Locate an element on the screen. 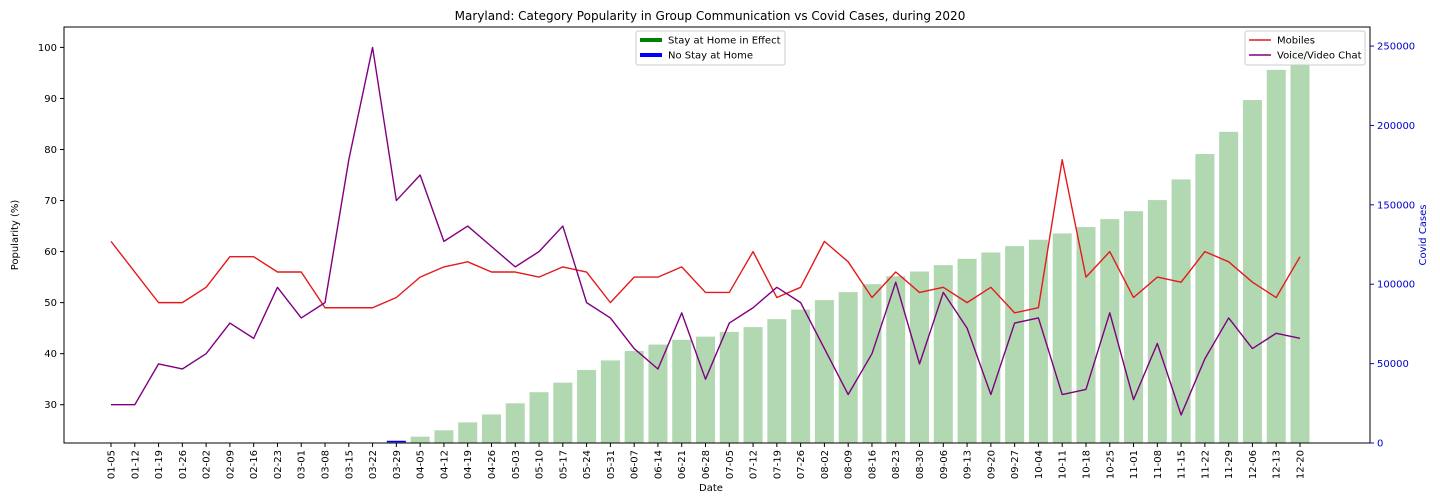 The width and height of the screenshot is (1440, 504). x-tick-label: 11-22 is located at coordinates (1205, 464).